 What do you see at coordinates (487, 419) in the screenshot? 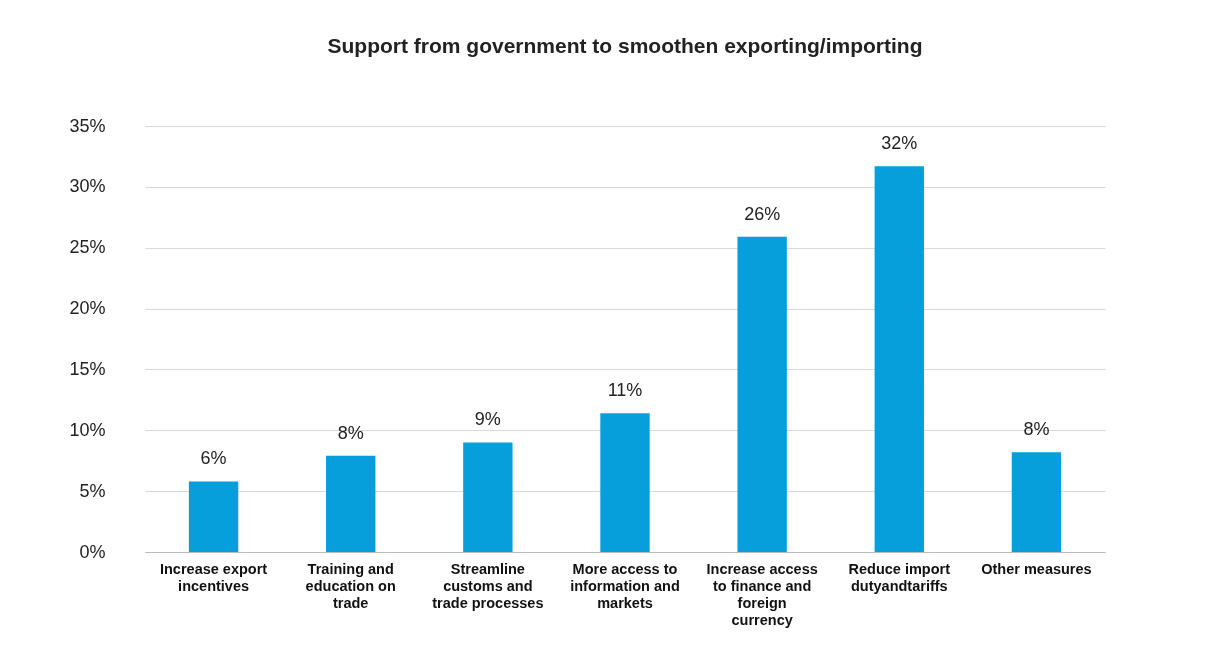
I see `data-label: 9%` at bounding box center [487, 419].